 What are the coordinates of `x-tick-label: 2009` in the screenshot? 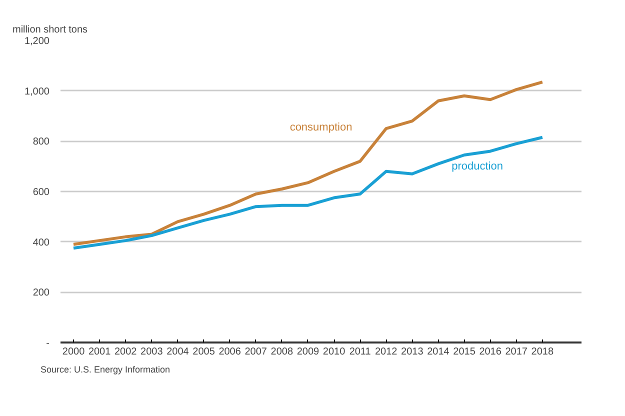 It's located at (308, 352).